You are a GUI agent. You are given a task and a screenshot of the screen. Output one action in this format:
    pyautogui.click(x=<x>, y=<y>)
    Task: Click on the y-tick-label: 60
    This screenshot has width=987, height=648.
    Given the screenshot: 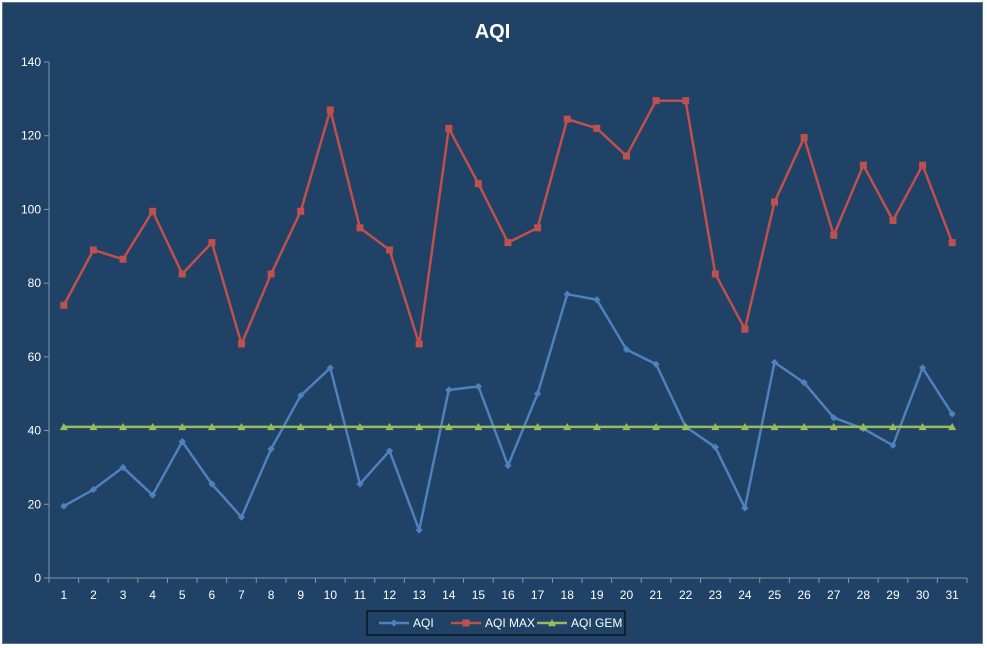 What is the action you would take?
    pyautogui.click(x=35, y=357)
    